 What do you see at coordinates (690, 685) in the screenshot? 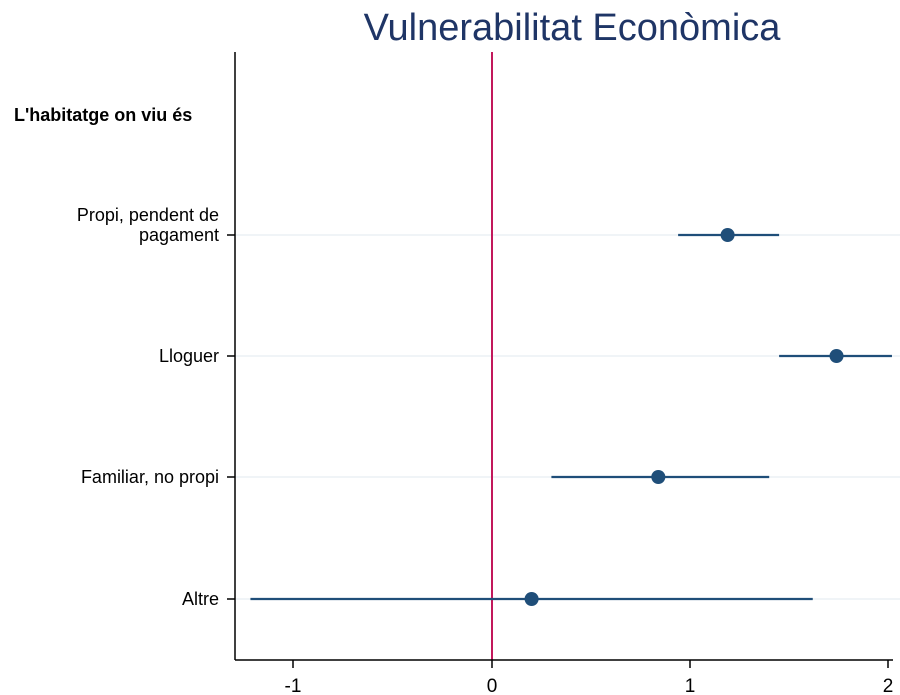
I see `x-tick-label: 1` at bounding box center [690, 685].